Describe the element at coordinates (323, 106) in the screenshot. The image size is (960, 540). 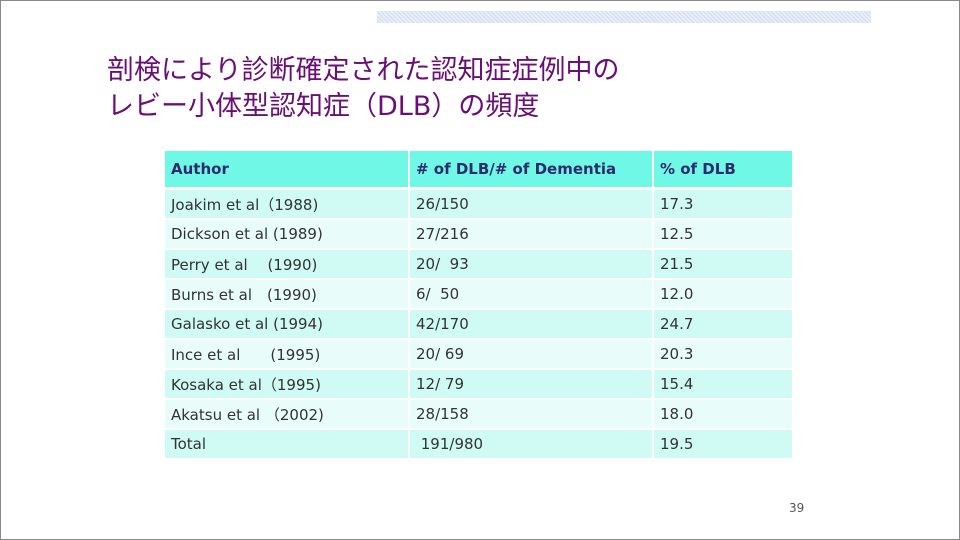
I see `slide-title-line-2: レビー小体型認知症（DLB）の頻度` at that location.